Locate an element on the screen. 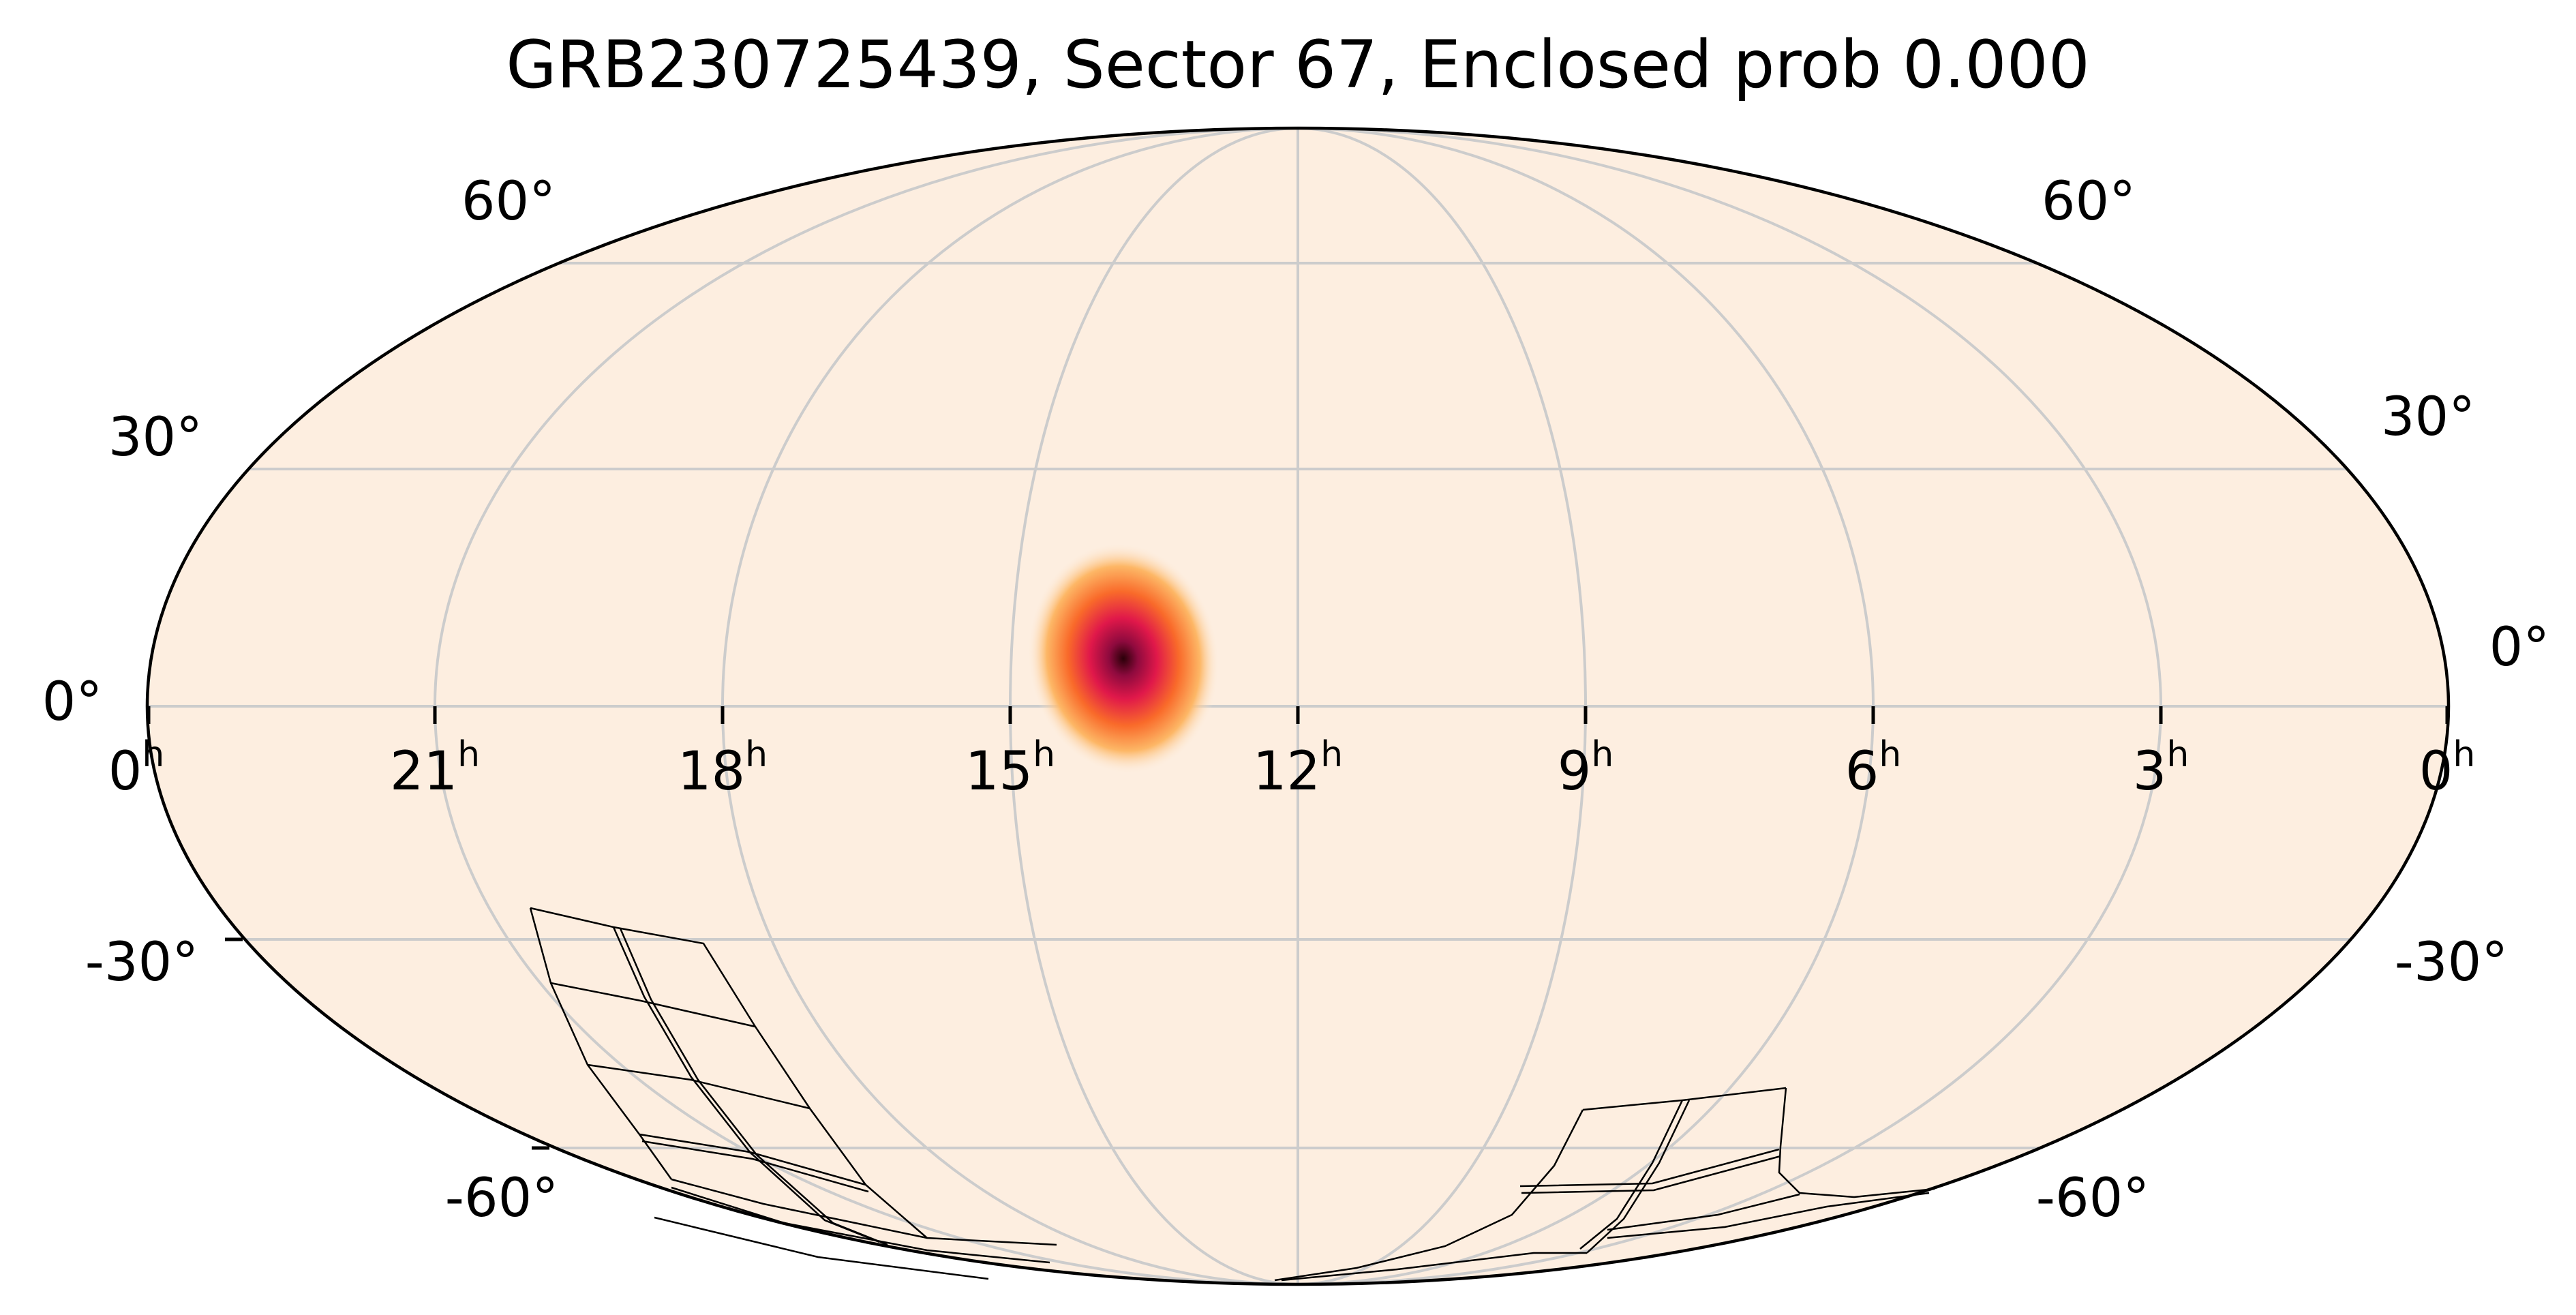 The image size is (2576, 1315). dec-label-0-left: 0° is located at coordinates (72, 702).